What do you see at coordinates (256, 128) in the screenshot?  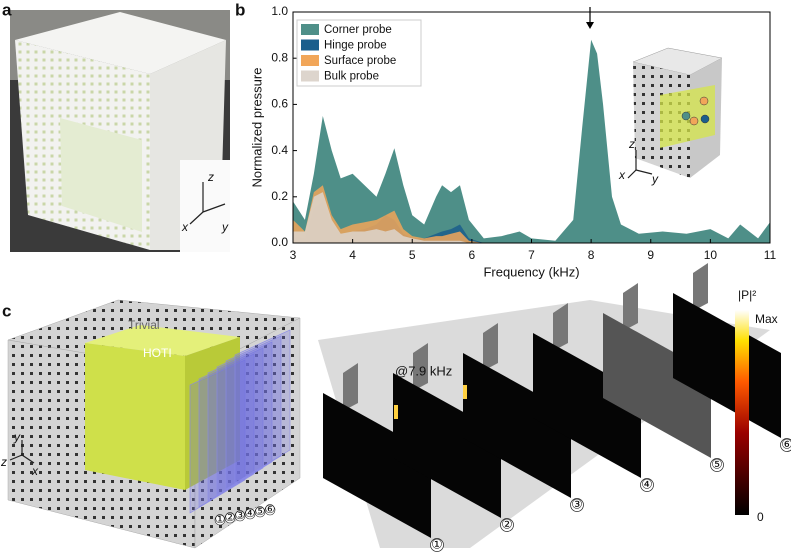 I see `y-axis-label: Normalized pressure` at bounding box center [256, 128].